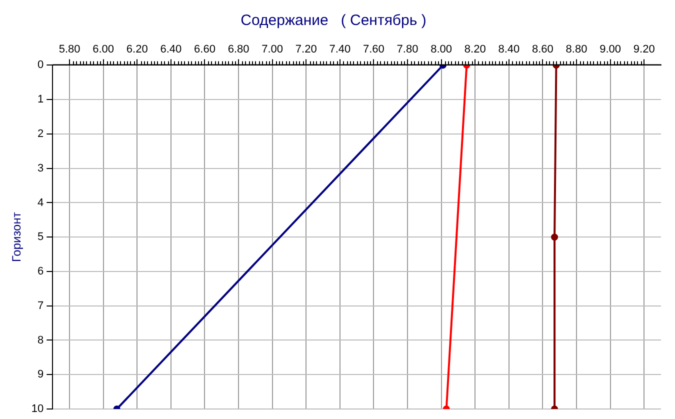 The width and height of the screenshot is (675, 419). What do you see at coordinates (509, 50) in the screenshot?
I see `x-tick-label: 8.40` at bounding box center [509, 50].